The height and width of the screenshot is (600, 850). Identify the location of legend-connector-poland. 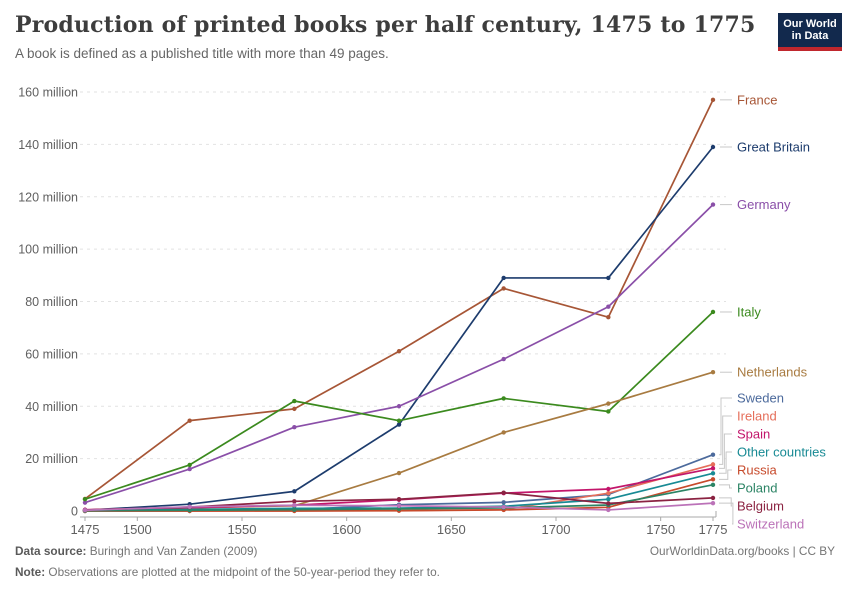
(725, 486).